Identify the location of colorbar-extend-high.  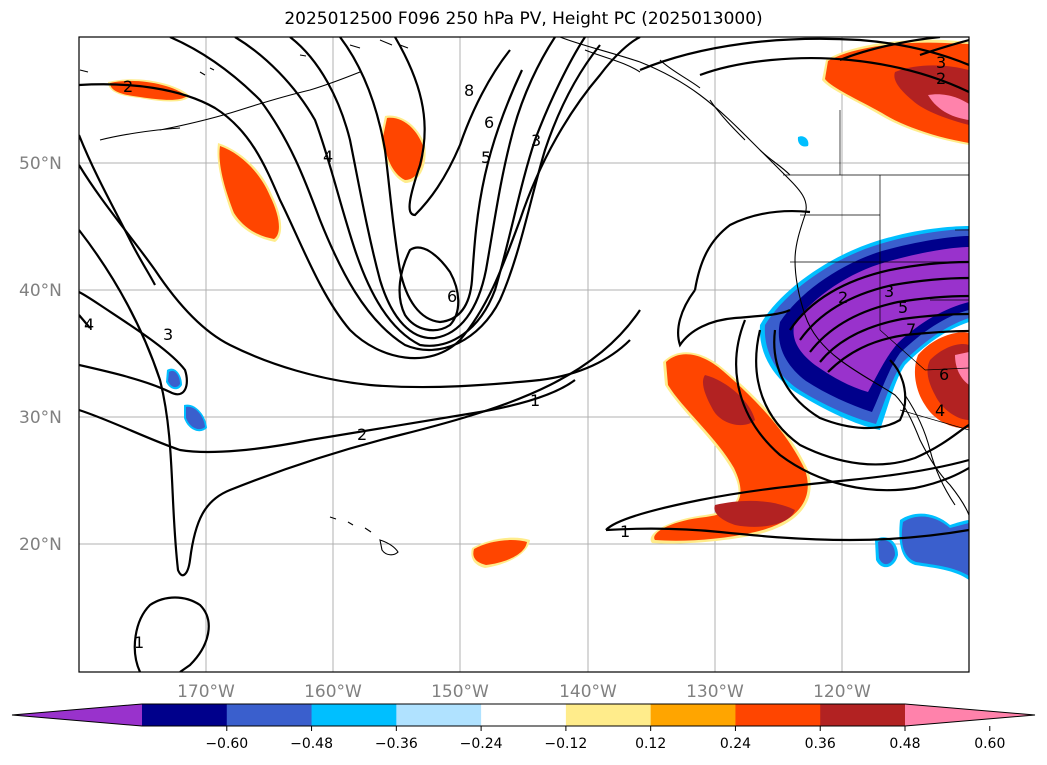
(970, 715).